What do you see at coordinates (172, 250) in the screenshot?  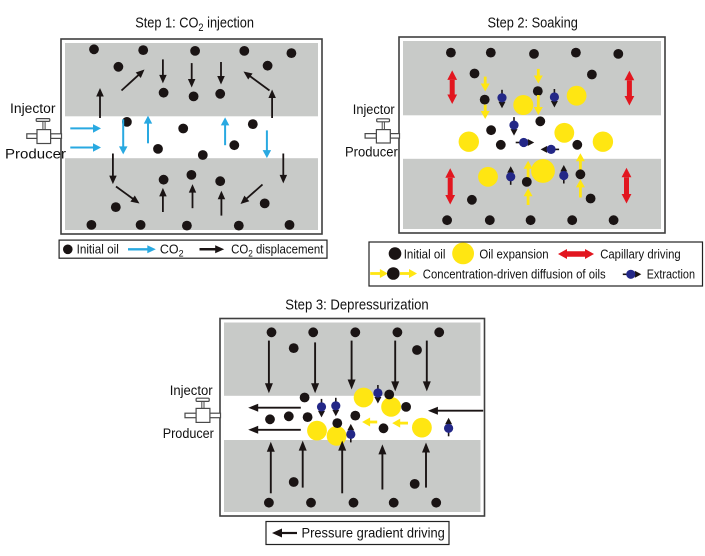 I see `svg-text: CO2` at bounding box center [172, 250].